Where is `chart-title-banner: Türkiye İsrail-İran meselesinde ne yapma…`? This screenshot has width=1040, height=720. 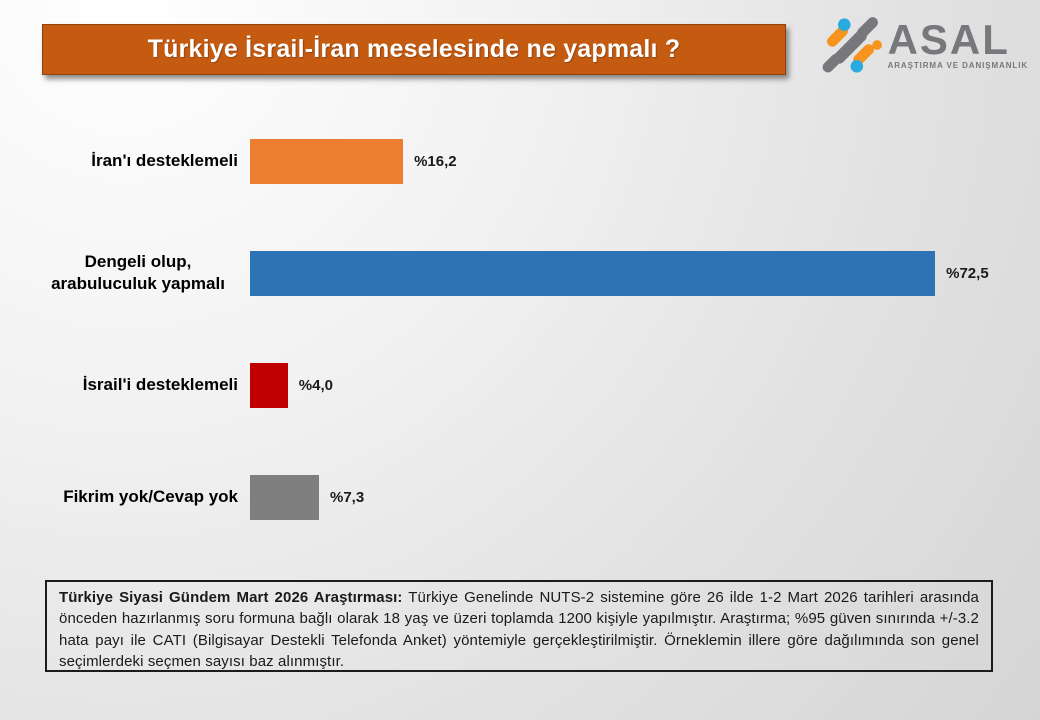 chart-title-banner: Türkiye İsrail-İran meselesinde ne yapma… is located at coordinates (414, 49).